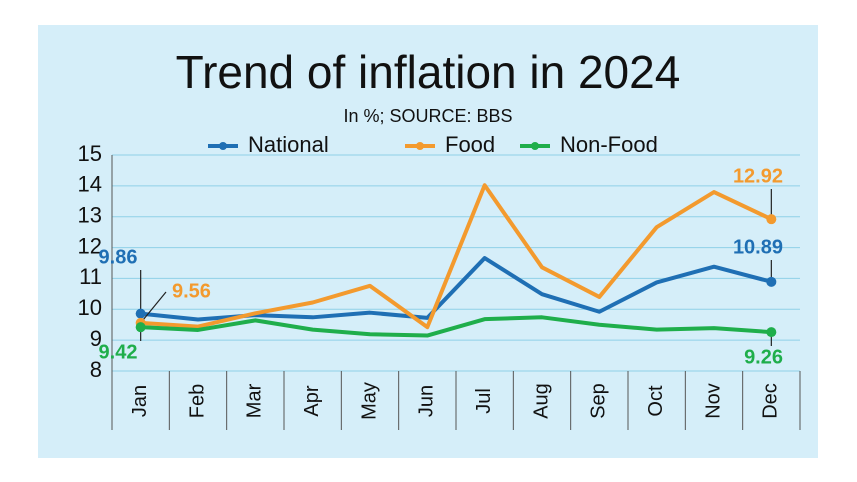 This screenshot has width=857, height=482. I want to click on x-tick-label: Apr, so click(312, 400).